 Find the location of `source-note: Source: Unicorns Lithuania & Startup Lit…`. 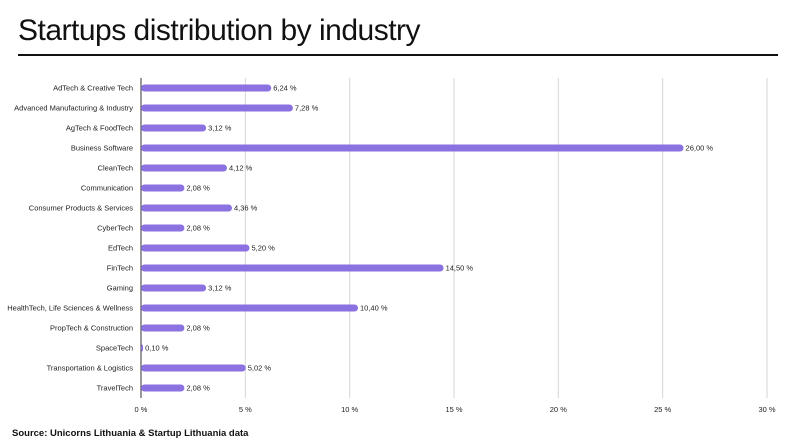

source-note: Source: Unicorns Lithuania & Startup Lit… is located at coordinates (130, 433).